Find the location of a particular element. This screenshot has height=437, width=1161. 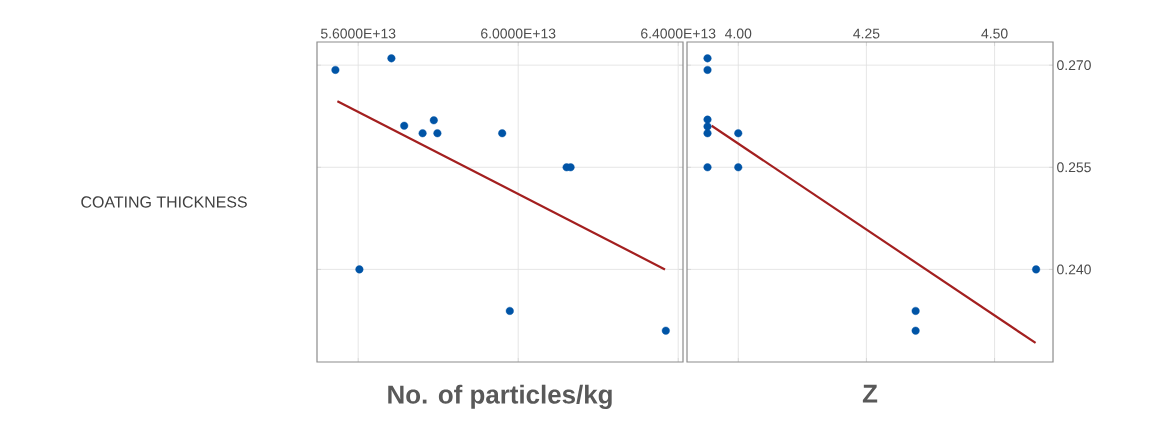

x-tick-label: 6.0000E+13 is located at coordinates (518, 33).